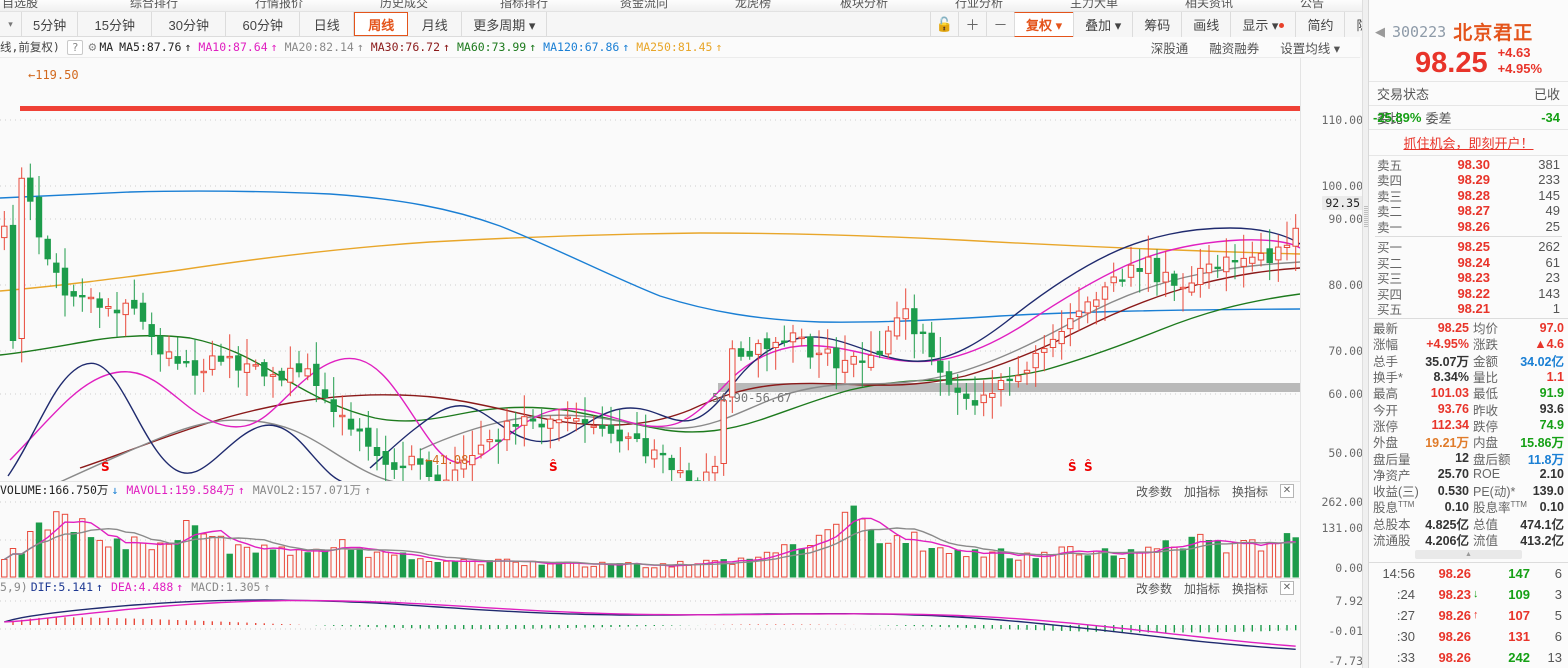 The height and width of the screenshot is (668, 1568). Describe the element at coordinates (14, 587) in the screenshot. I see `macdhdr-item-0: 5,9)` at that location.